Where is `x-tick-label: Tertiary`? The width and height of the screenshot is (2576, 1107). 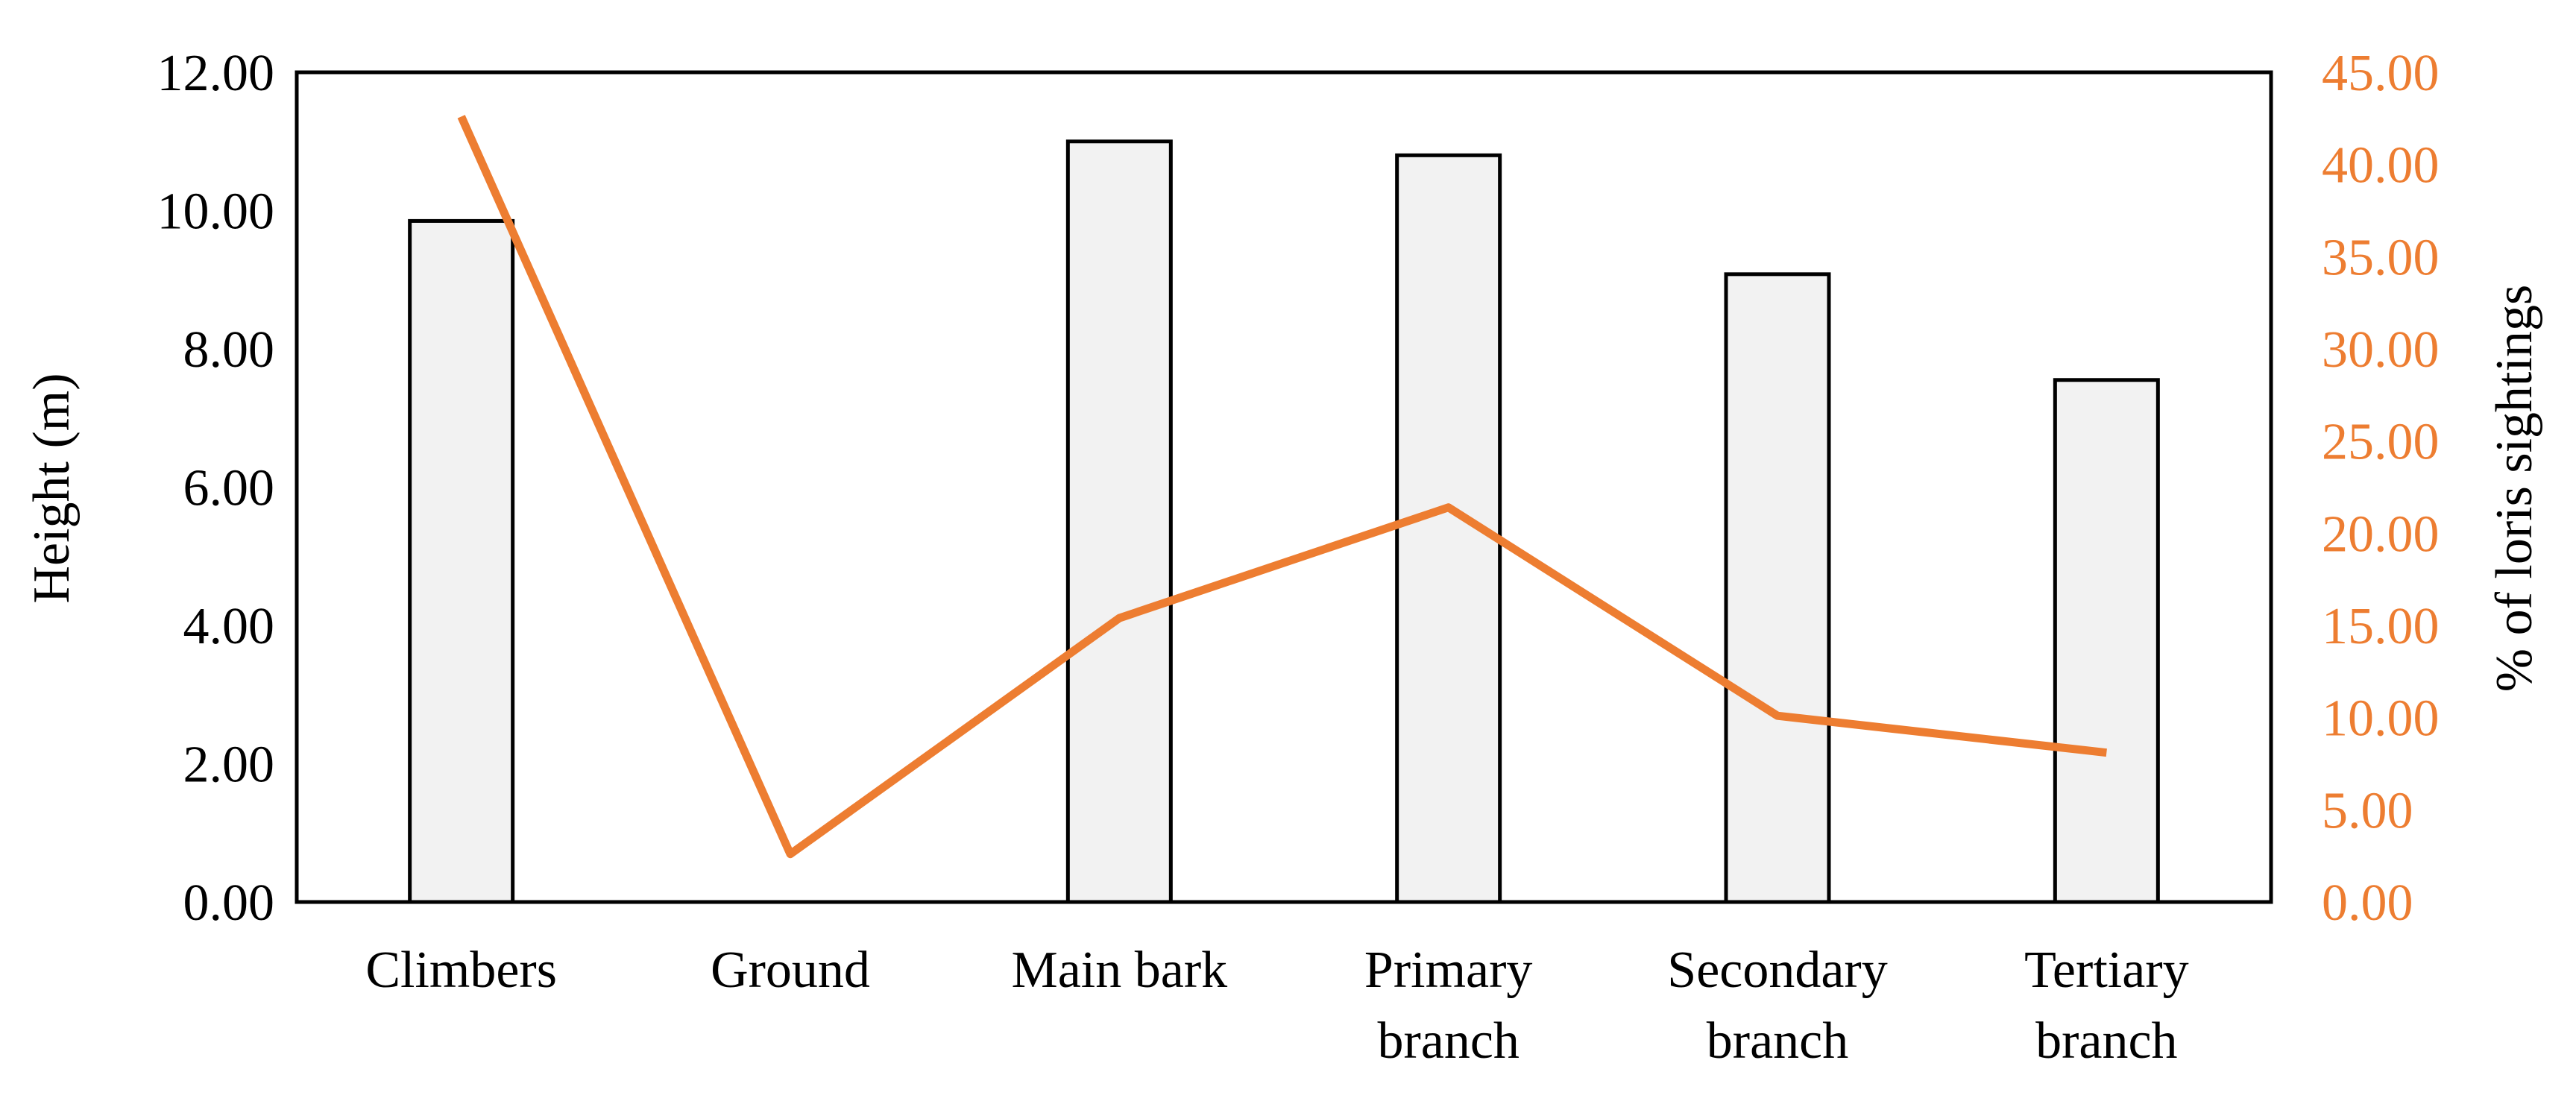 x-tick-label: Tertiary is located at coordinates (2106, 971).